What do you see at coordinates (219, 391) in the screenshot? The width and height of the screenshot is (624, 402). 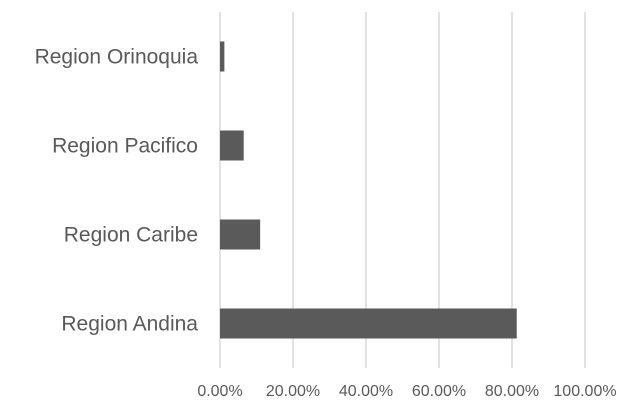 I see `x-tick-label: 0.00%` at bounding box center [219, 391].